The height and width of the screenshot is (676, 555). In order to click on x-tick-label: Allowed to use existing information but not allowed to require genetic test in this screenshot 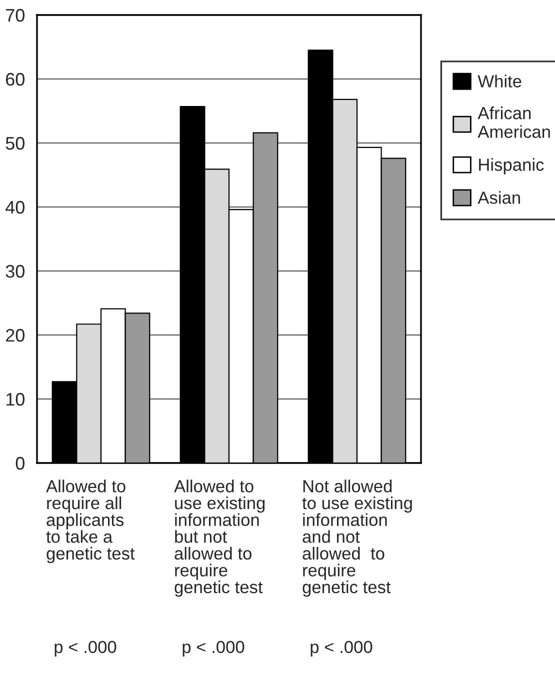, I will do `click(219, 538)`.